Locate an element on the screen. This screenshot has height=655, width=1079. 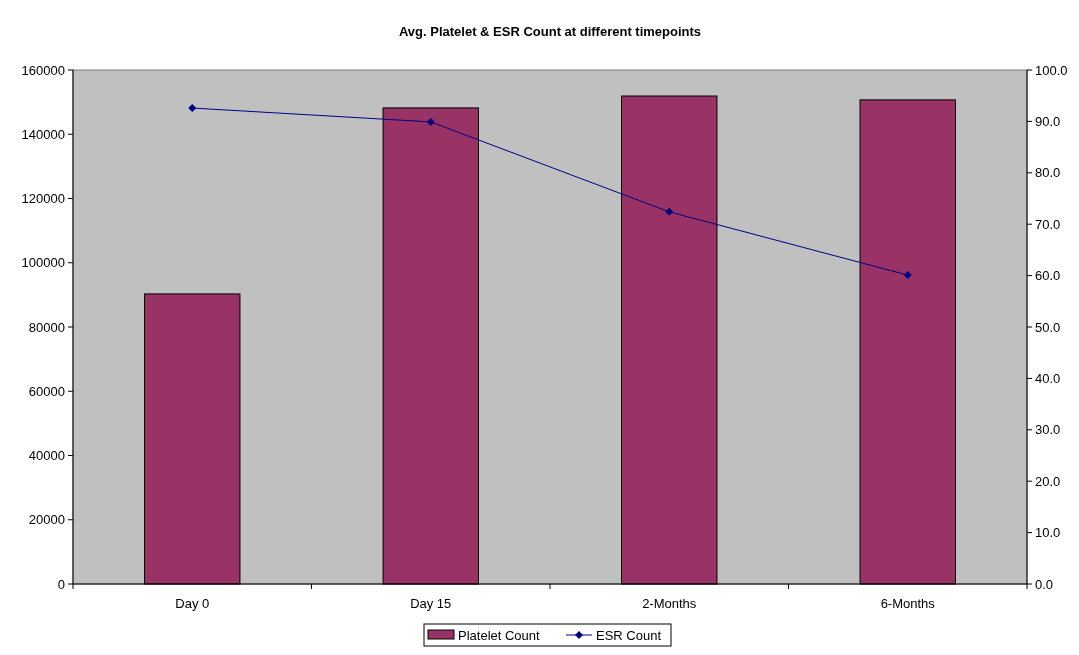
y2-tick-label: 100.0 is located at coordinates (1051, 70).